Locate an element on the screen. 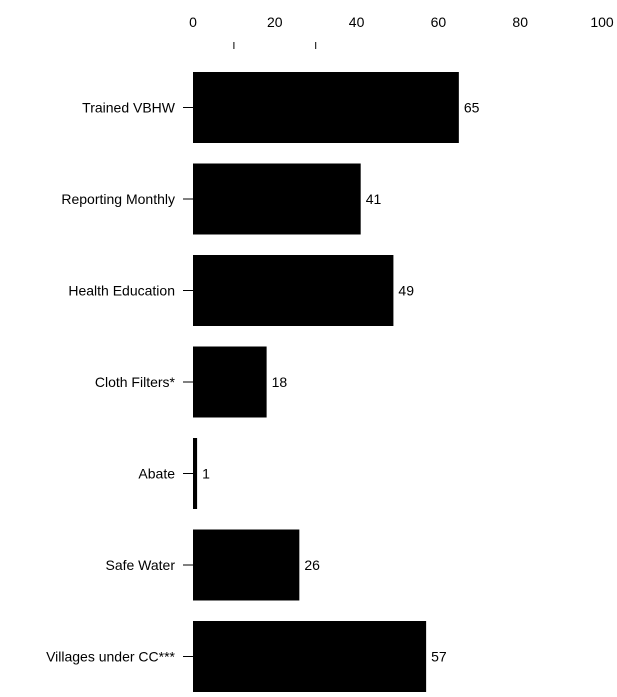 This screenshot has height=697, width=617. x-tick-label: 80 is located at coordinates (520, 22).